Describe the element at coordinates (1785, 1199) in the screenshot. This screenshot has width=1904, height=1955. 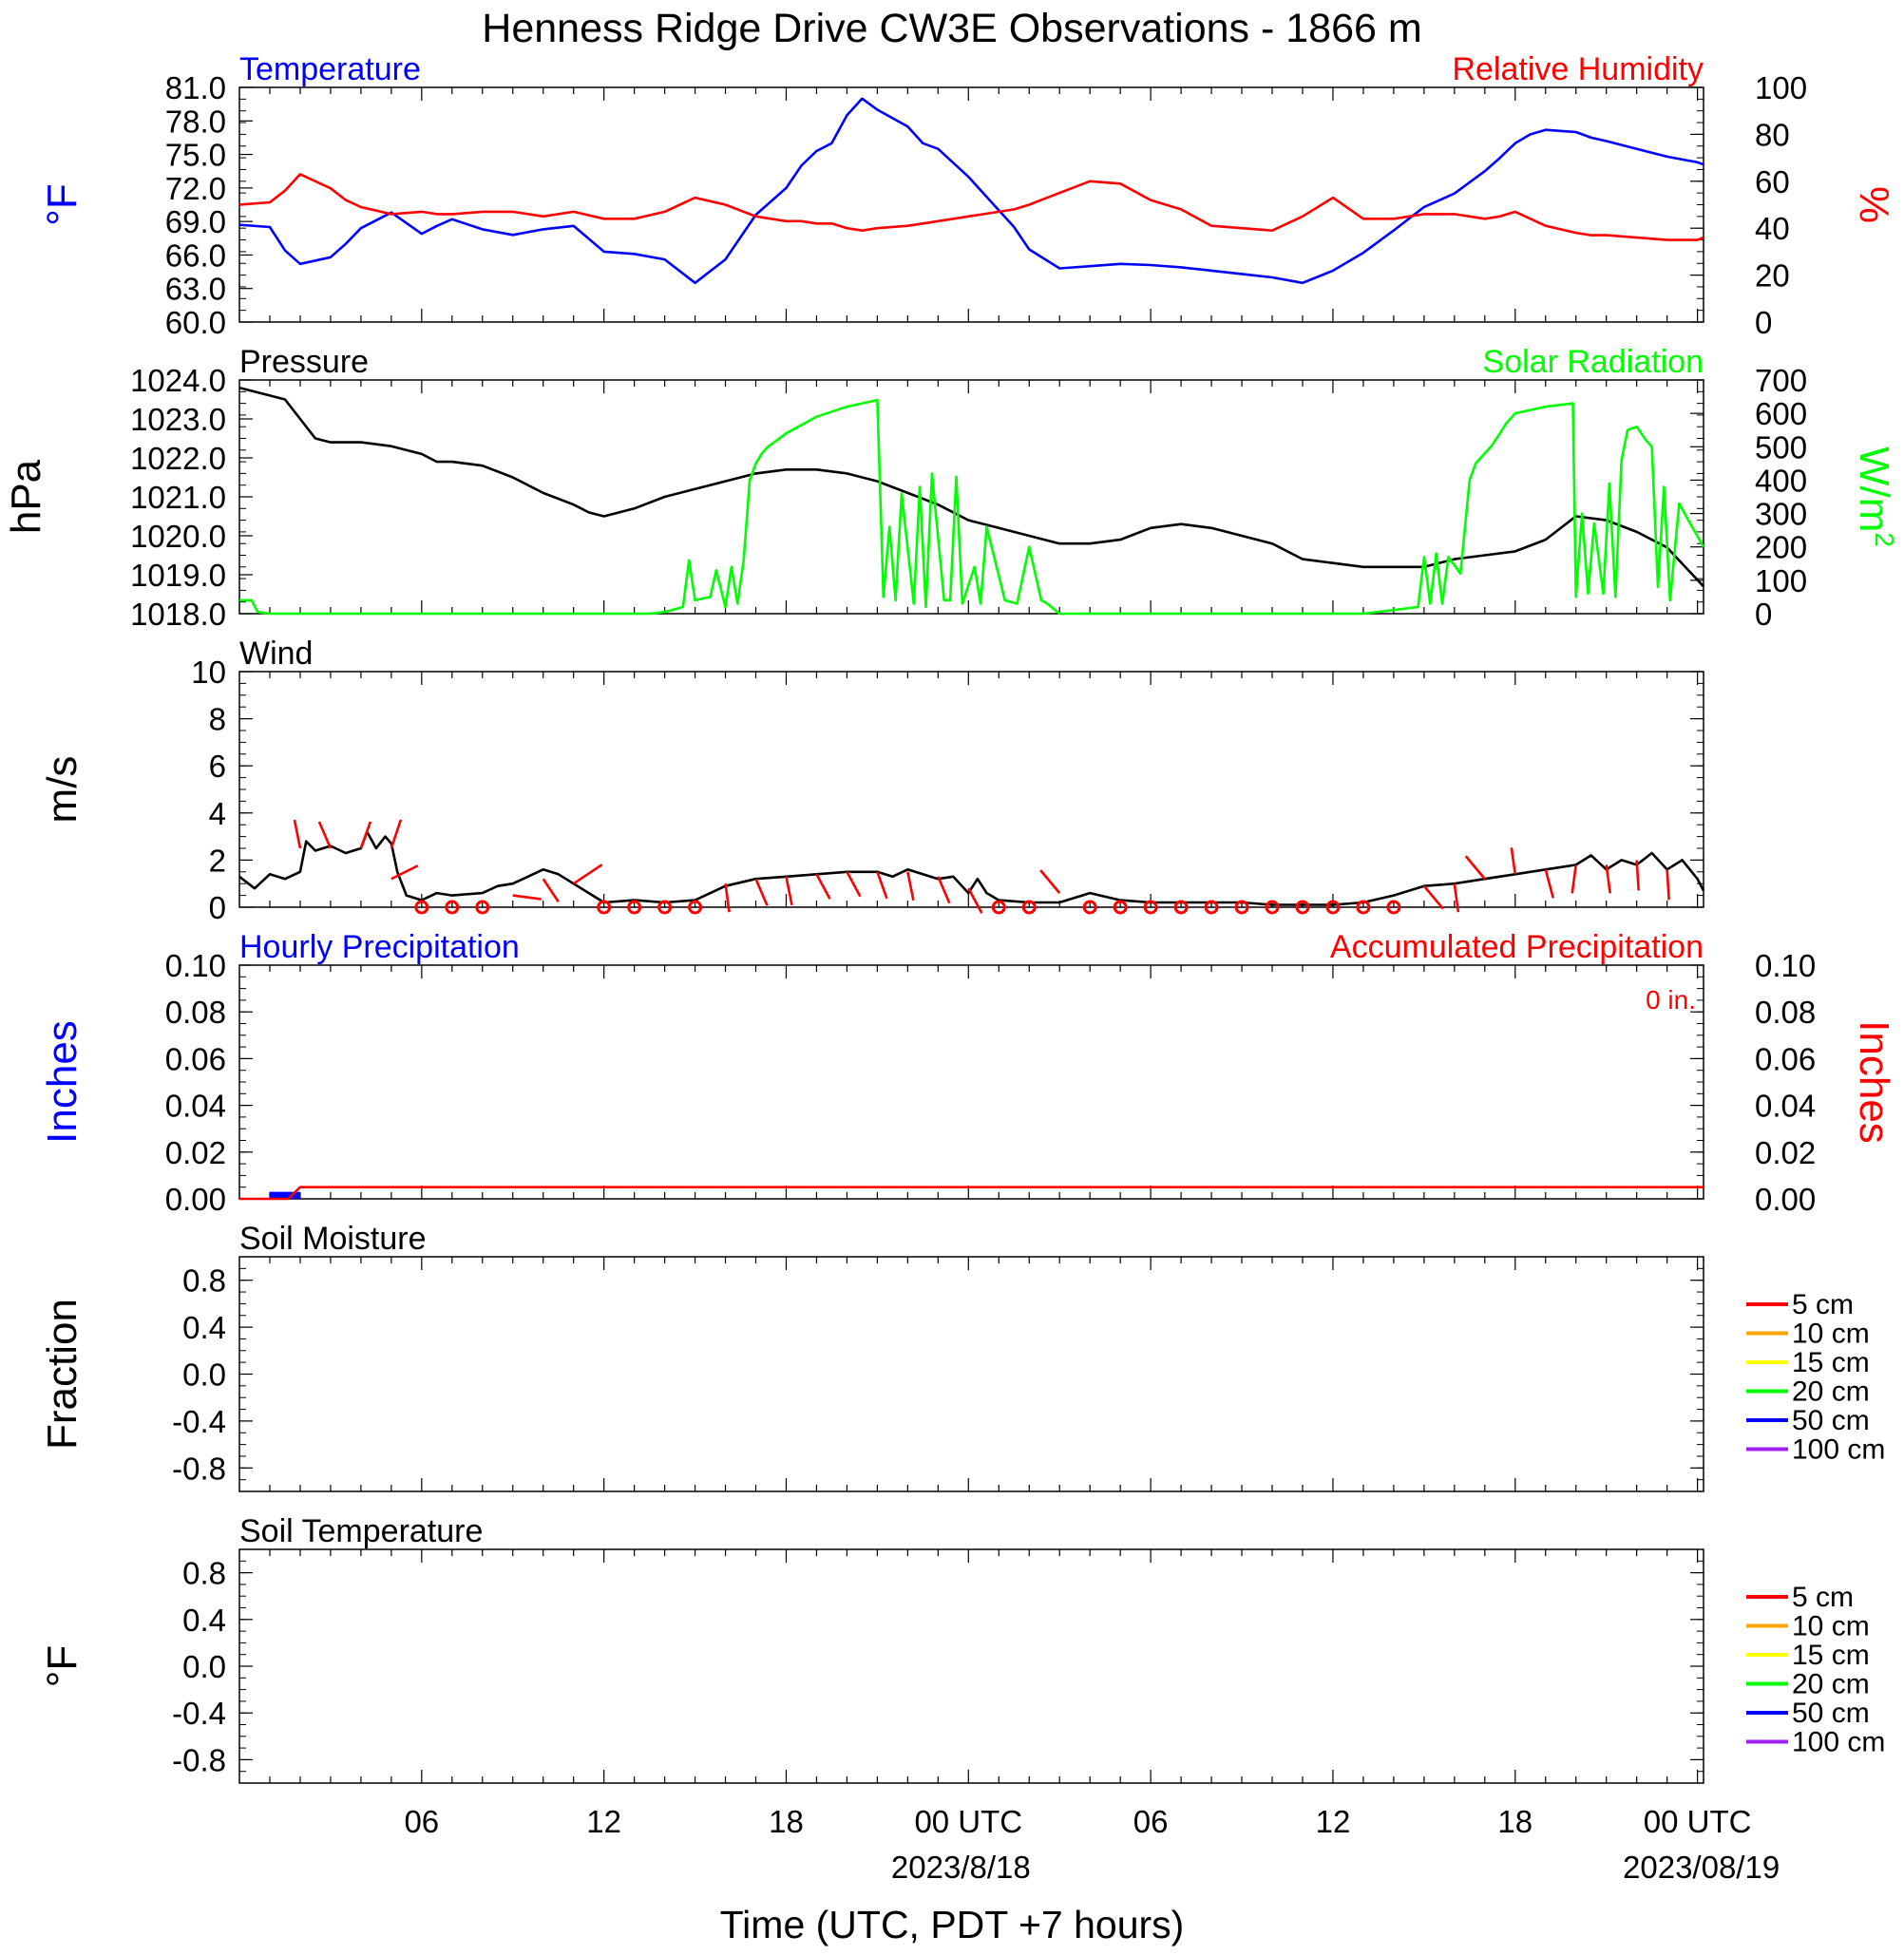
I see `y-right-tick-label: 0.00` at that location.